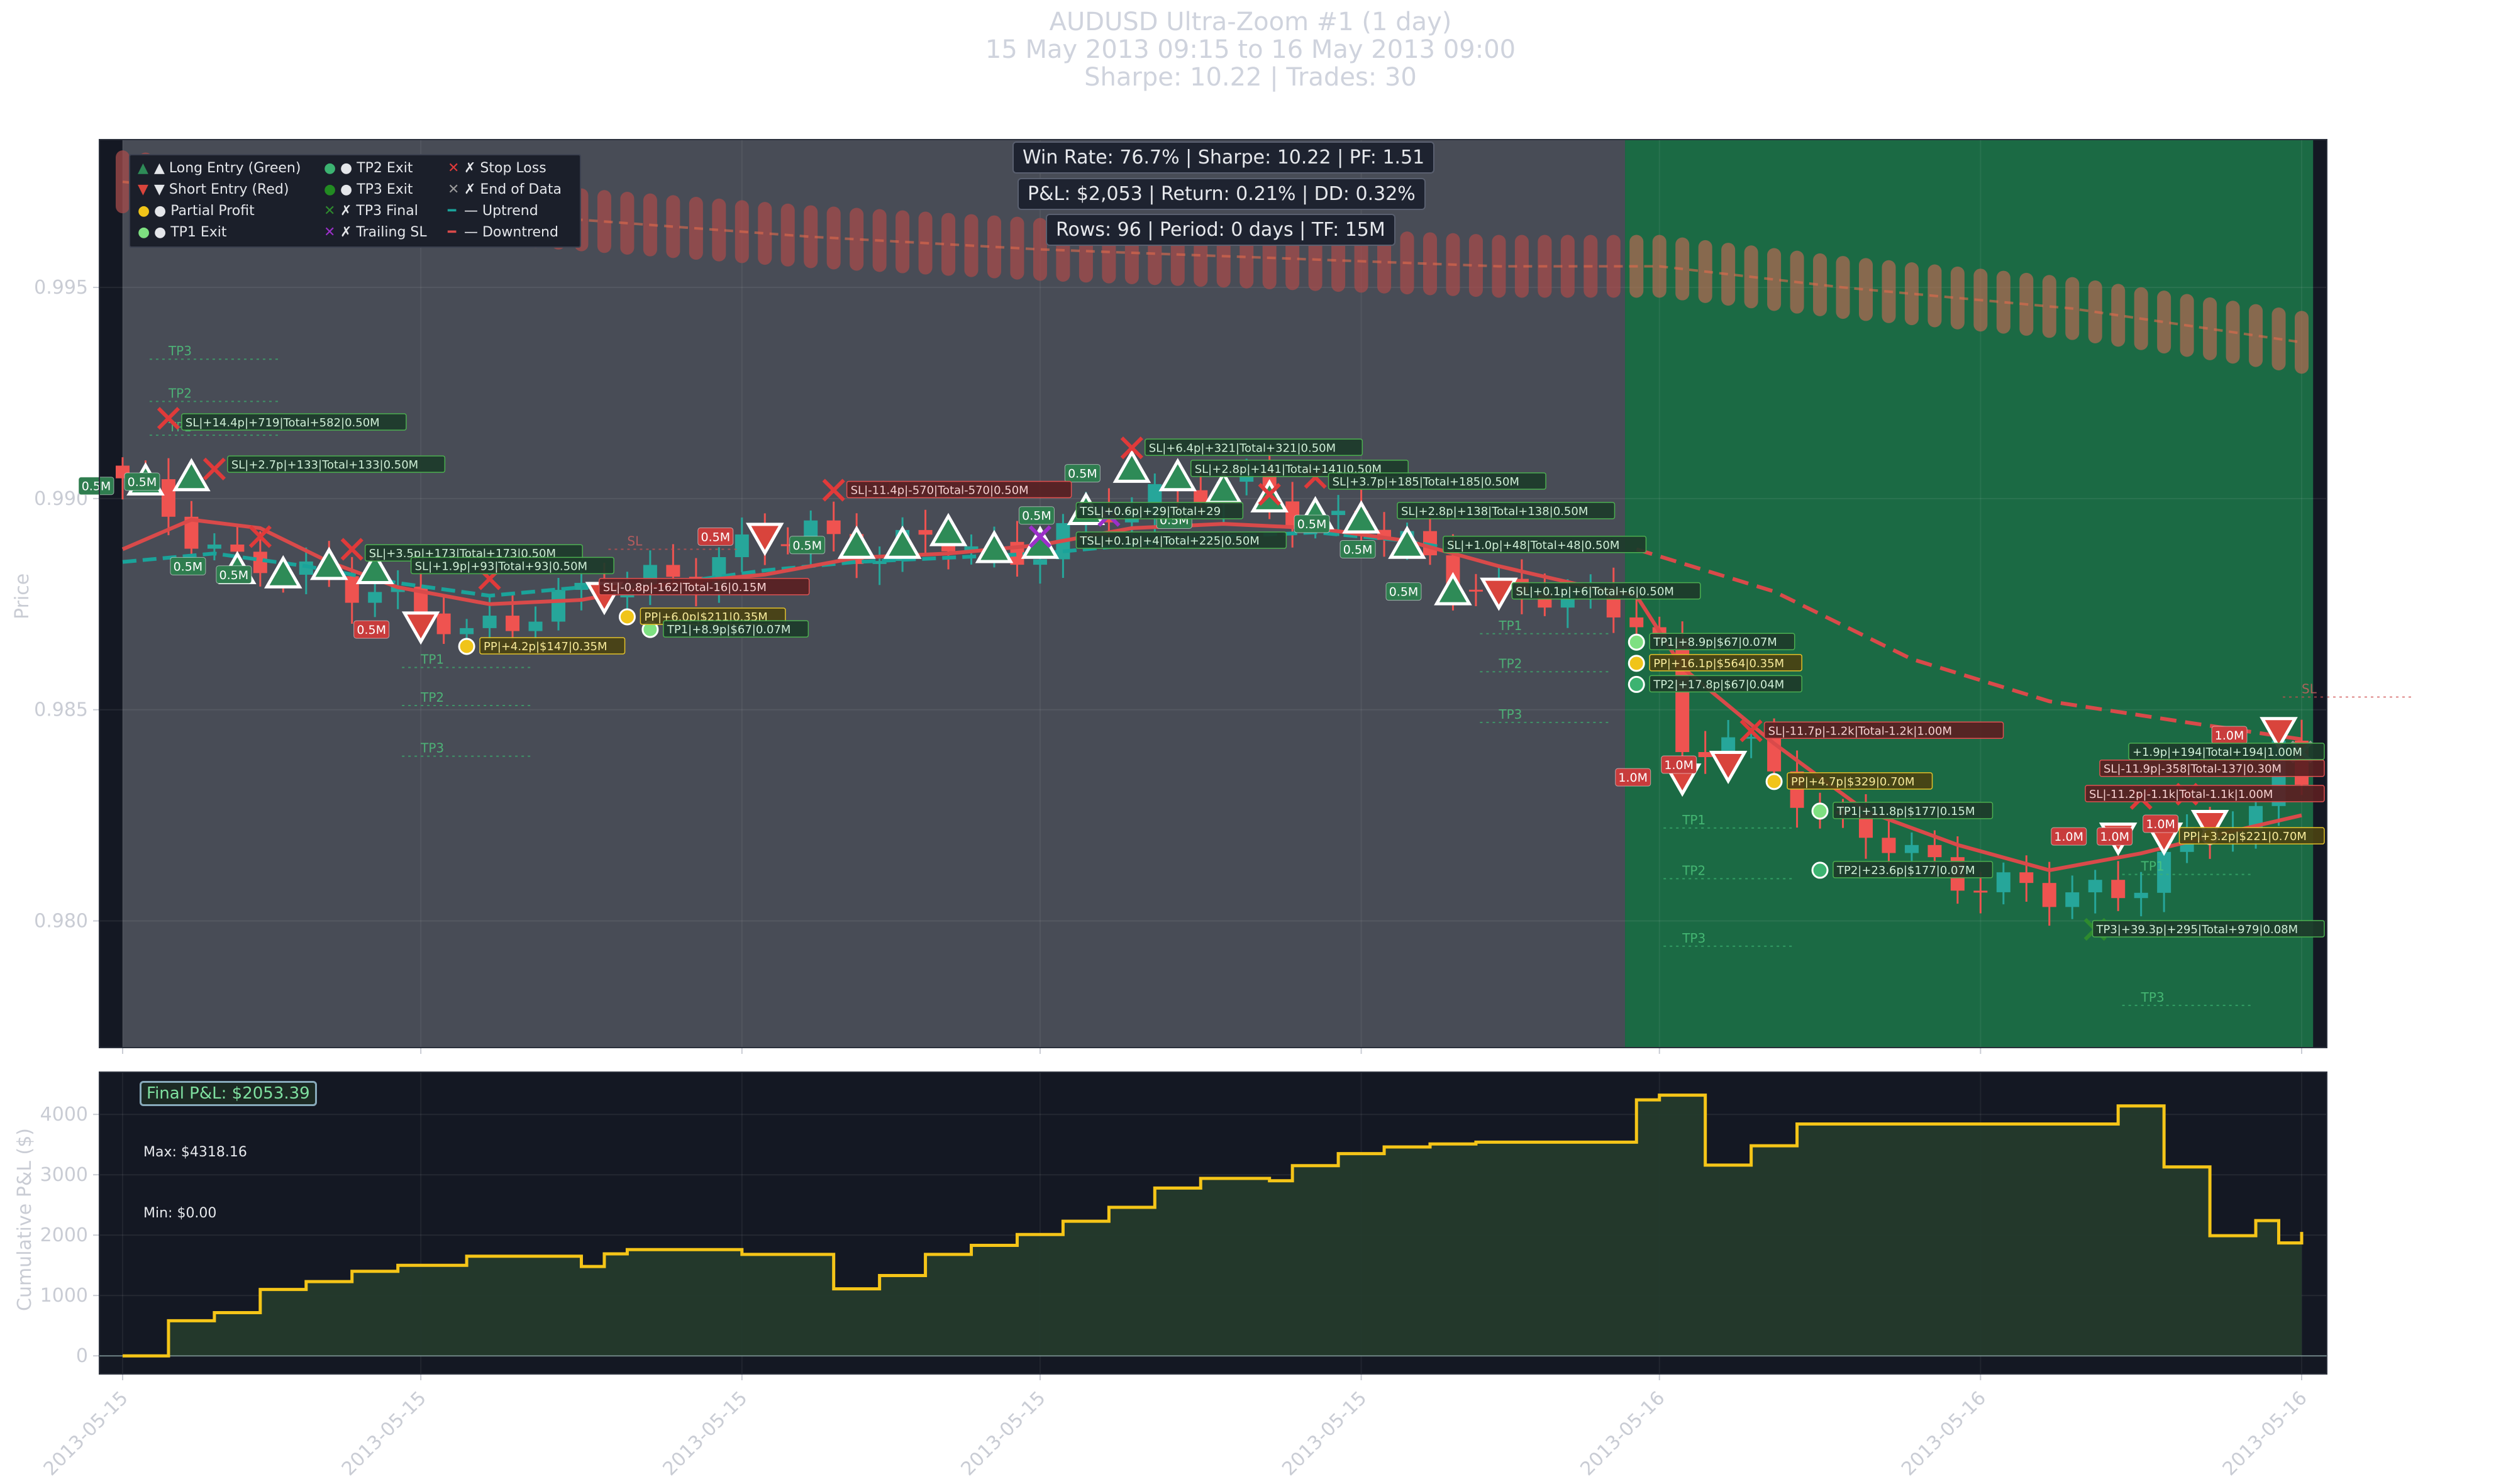  I want to click on legend-label-10: — Uptrend, so click(501, 211).